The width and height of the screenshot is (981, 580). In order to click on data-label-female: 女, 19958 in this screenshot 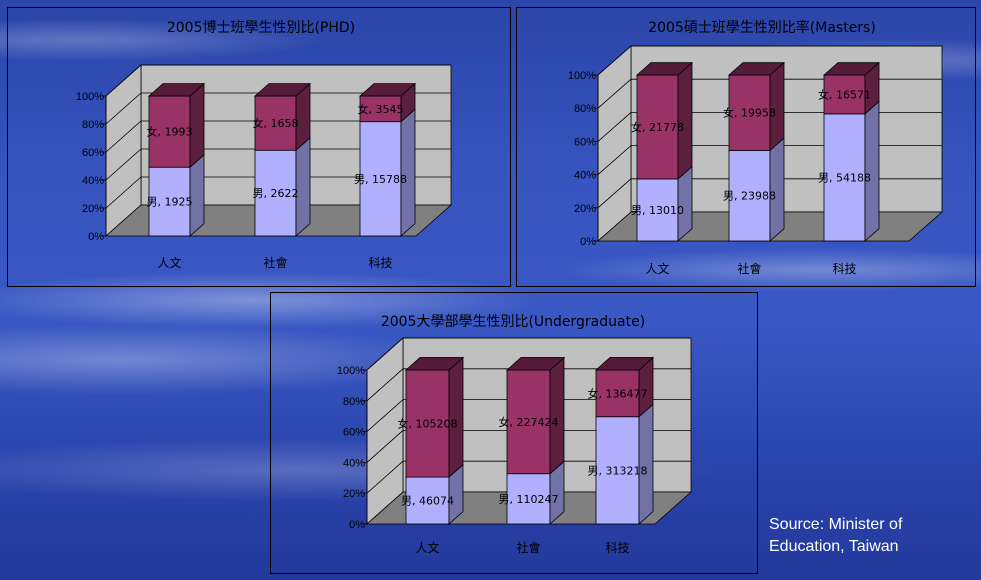, I will do `click(749, 113)`.